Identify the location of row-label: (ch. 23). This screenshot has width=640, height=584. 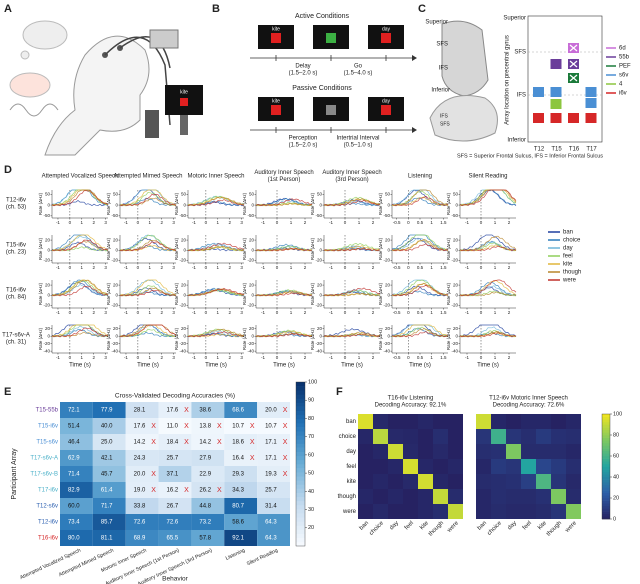
(16, 253).